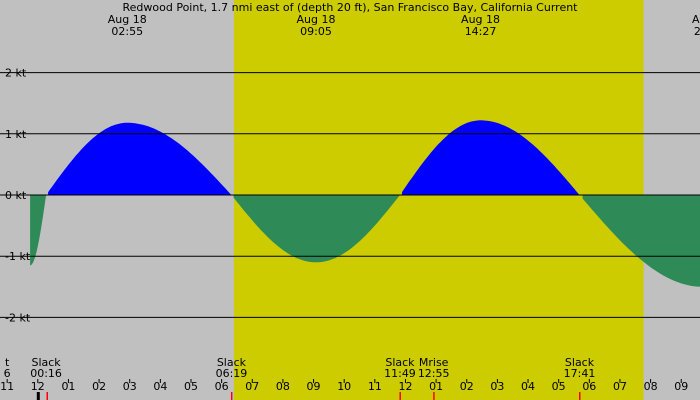 This screenshot has width=700, height=400. What do you see at coordinates (467, 386) in the screenshot?
I see `hour-label-15: 02` at bounding box center [467, 386].